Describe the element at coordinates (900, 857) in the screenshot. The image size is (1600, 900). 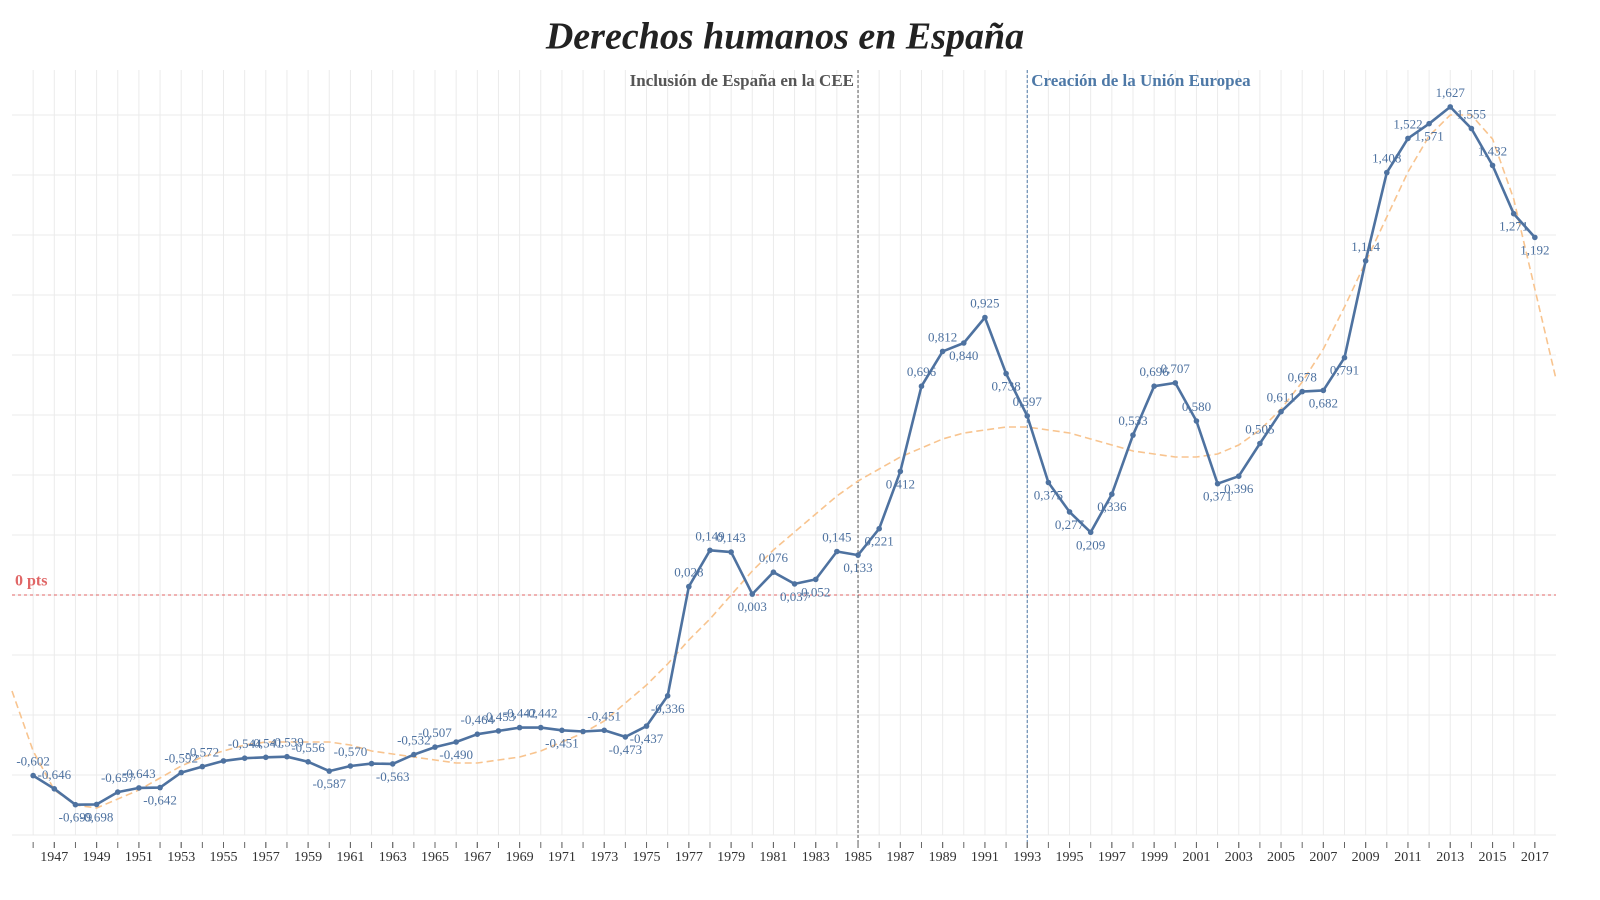
I see `x-tick-label: 1987` at that location.